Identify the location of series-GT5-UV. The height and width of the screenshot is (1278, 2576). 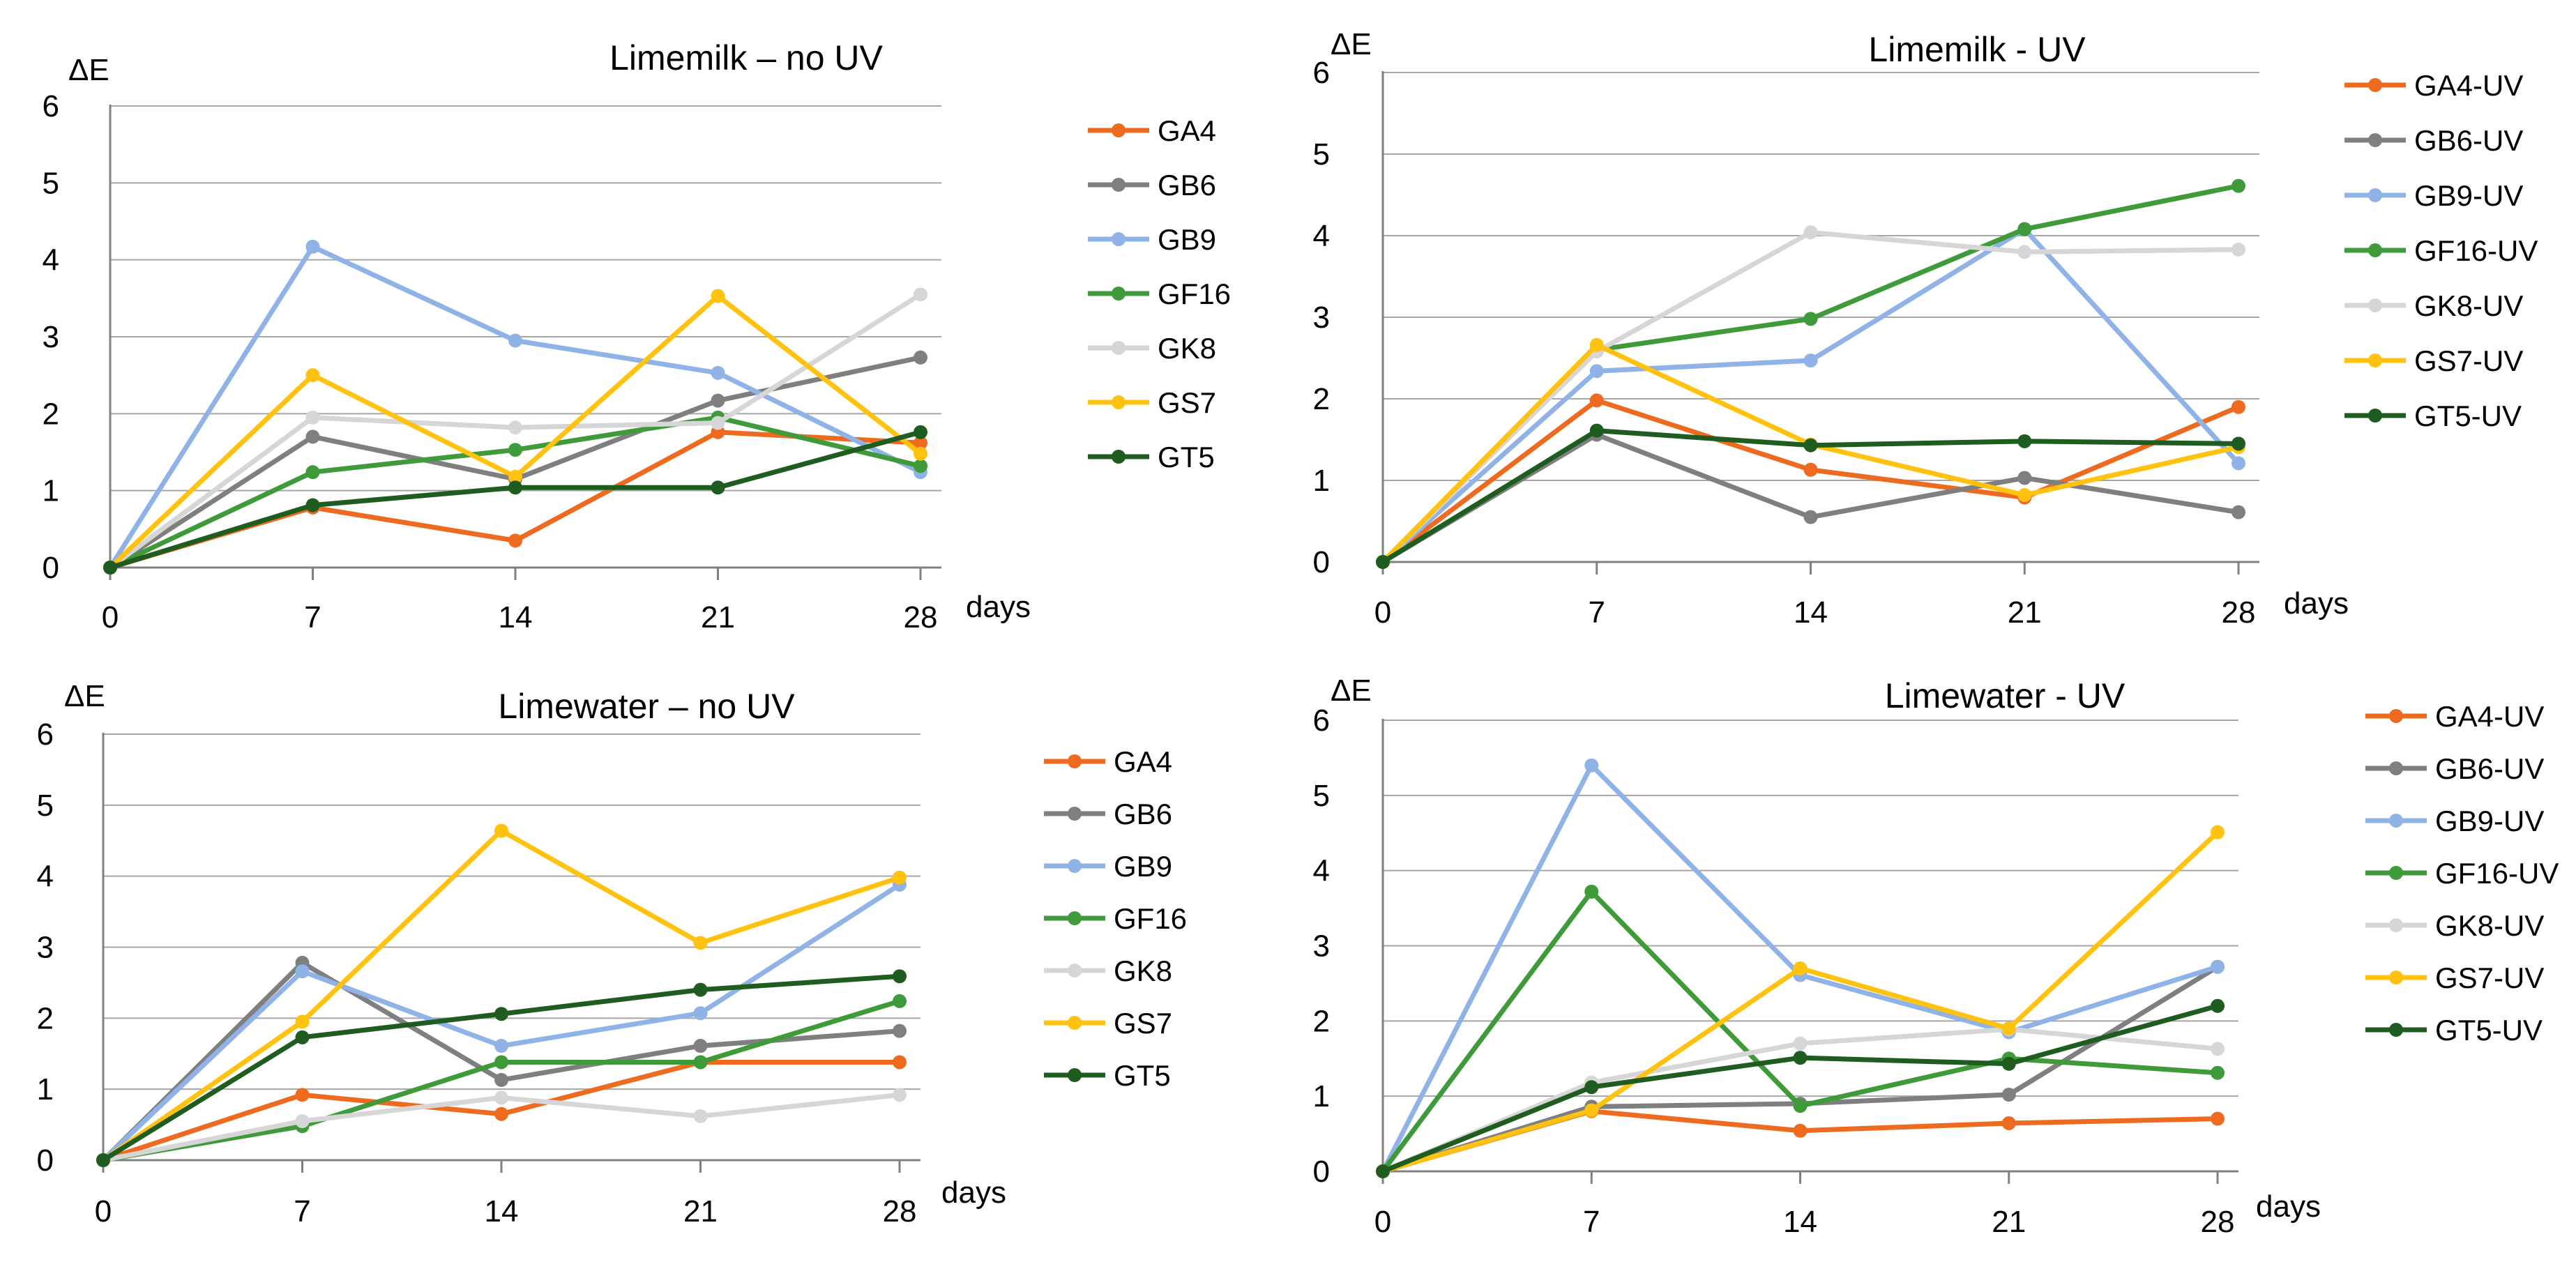
(1800, 1088).